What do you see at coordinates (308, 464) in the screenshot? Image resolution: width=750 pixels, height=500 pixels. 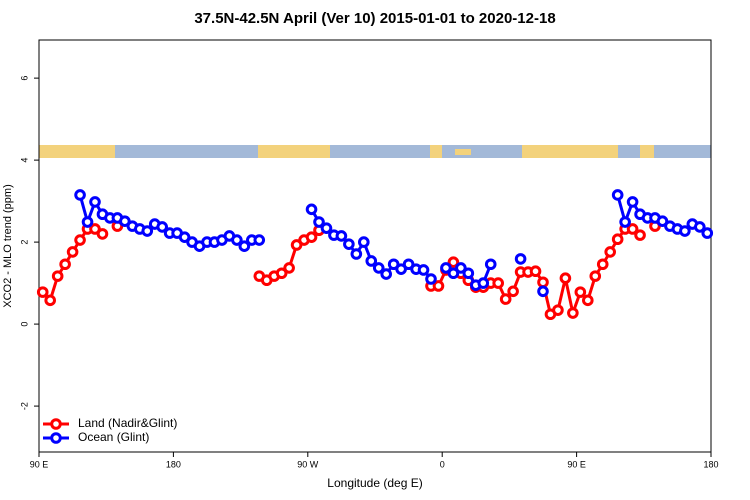 I see `x-tick-label: 90 W` at bounding box center [308, 464].